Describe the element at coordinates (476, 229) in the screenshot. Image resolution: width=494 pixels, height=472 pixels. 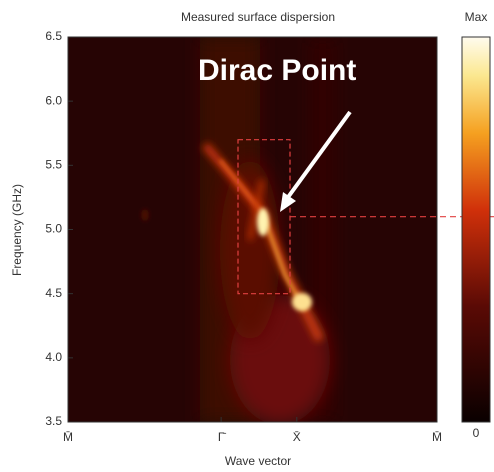
I see `colorbar` at that location.